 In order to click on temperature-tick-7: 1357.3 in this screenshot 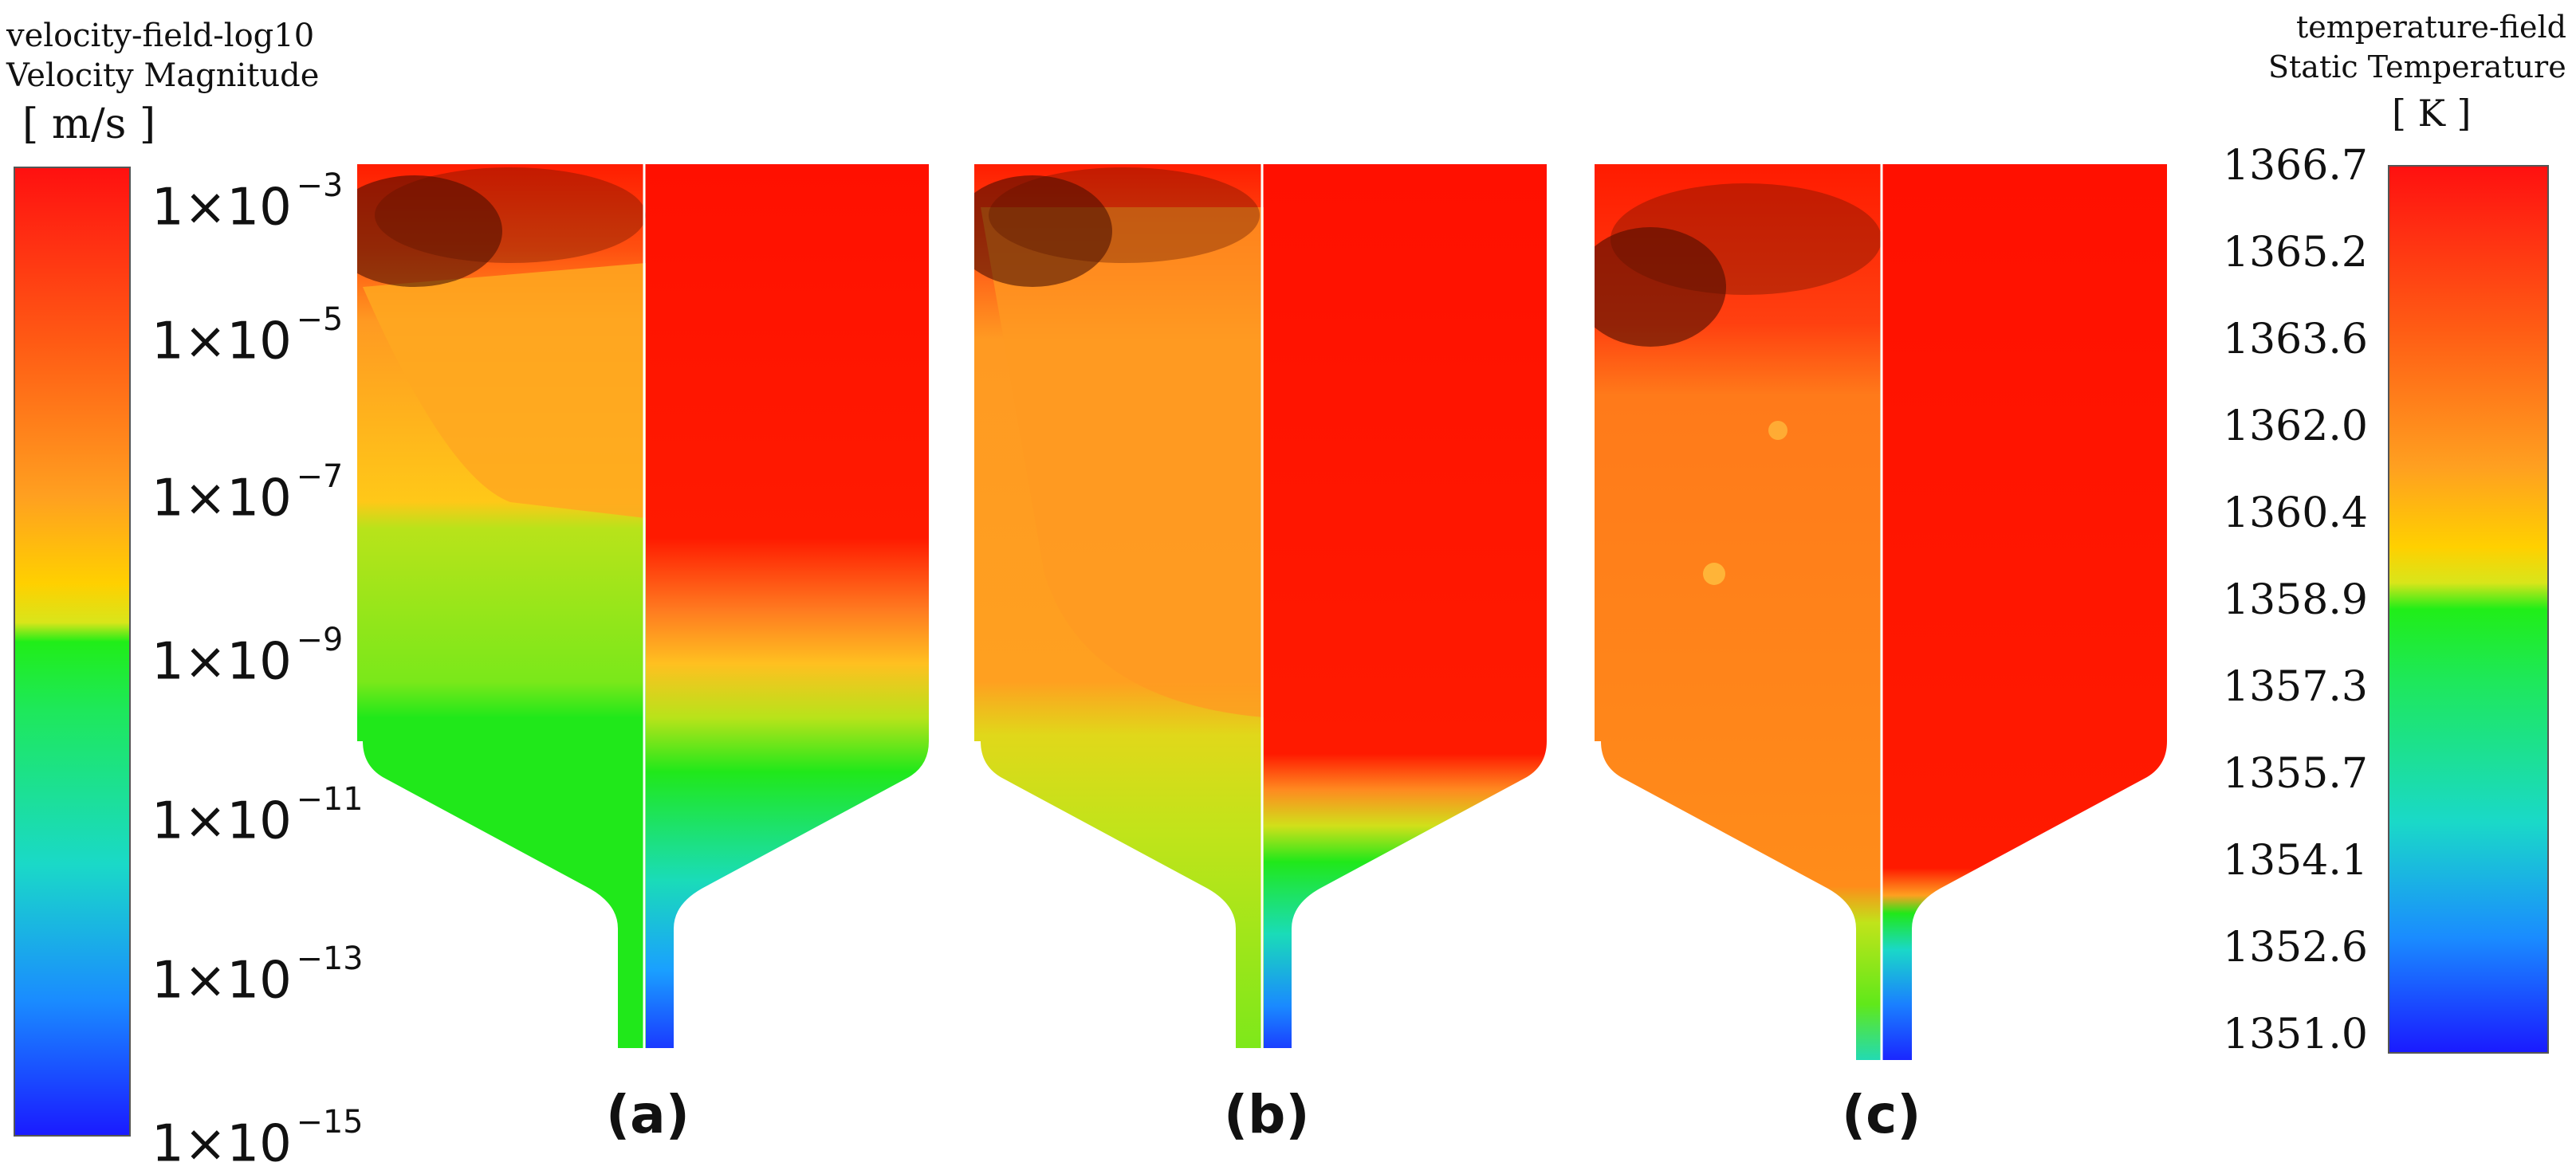, I will do `click(2296, 687)`.